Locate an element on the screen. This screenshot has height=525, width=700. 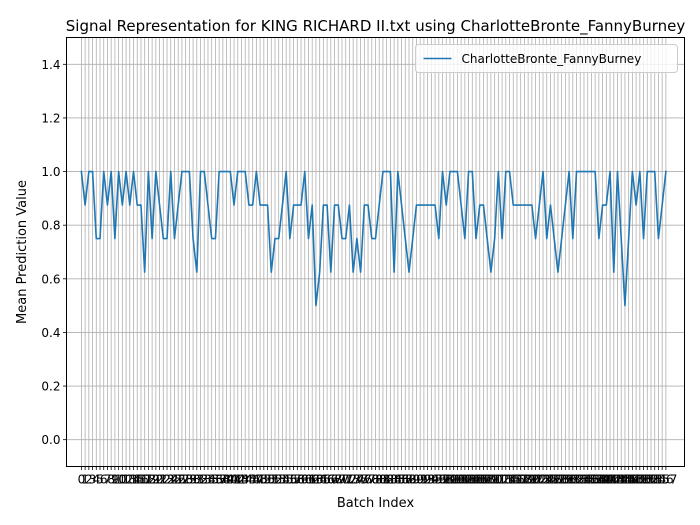
x-tick-label: 91 is located at coordinates (420, 480).